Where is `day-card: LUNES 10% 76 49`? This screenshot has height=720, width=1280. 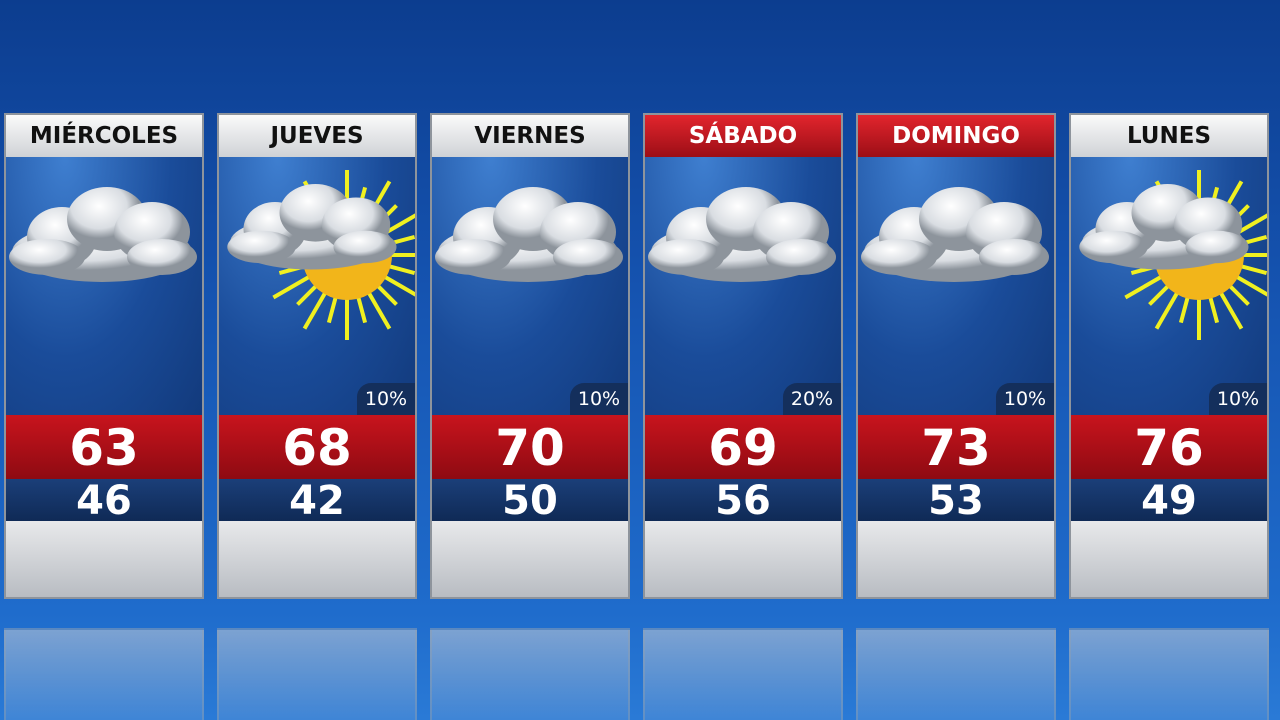 day-card: LUNES 10% 76 49 is located at coordinates (1169, 356).